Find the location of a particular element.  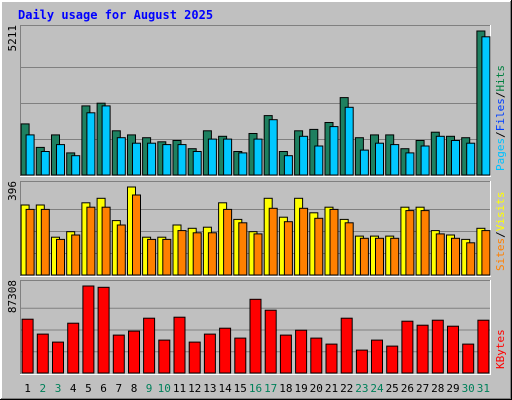

legend-sites: Sites is located at coordinates (500, 254).